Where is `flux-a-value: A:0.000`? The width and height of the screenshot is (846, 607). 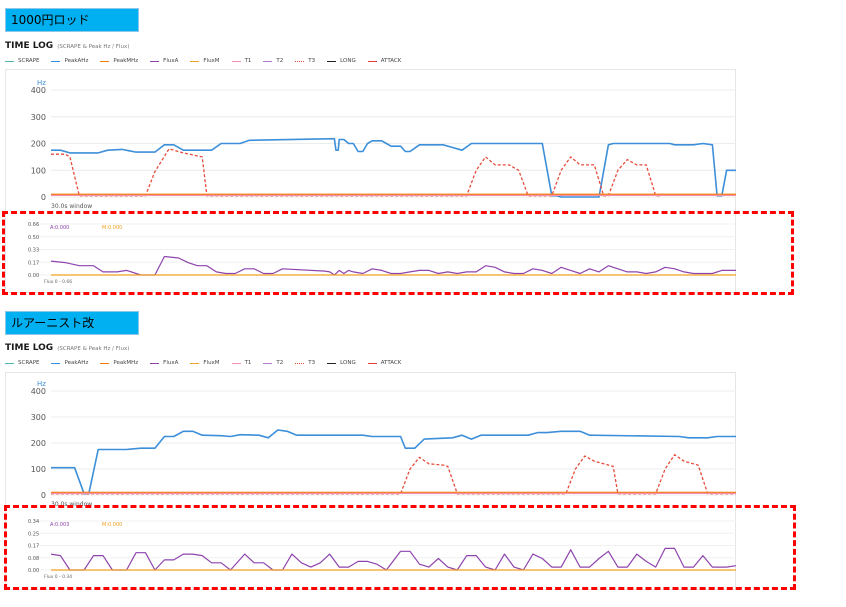
flux-a-value: A:0.000 is located at coordinates (59, 228).